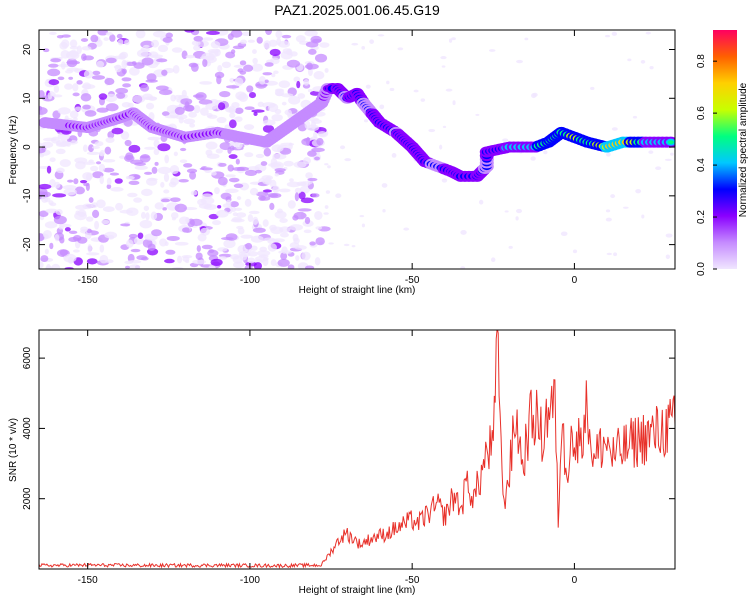 The image size is (750, 600). I want to click on spectrogram-x-tick-label: -50, so click(412, 280).